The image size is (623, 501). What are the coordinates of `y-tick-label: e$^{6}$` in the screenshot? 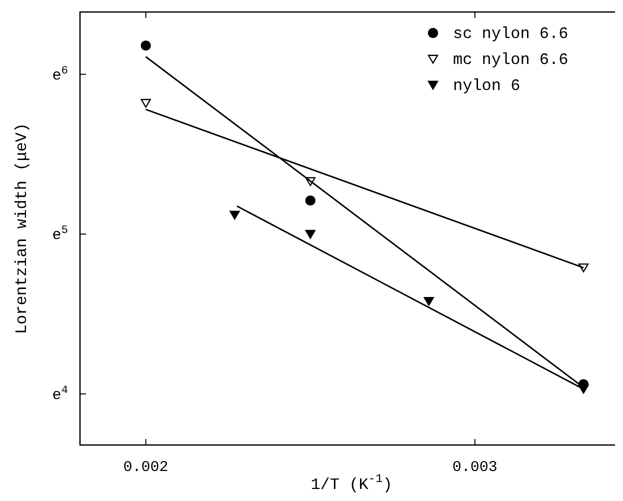 It's located at (60, 74).